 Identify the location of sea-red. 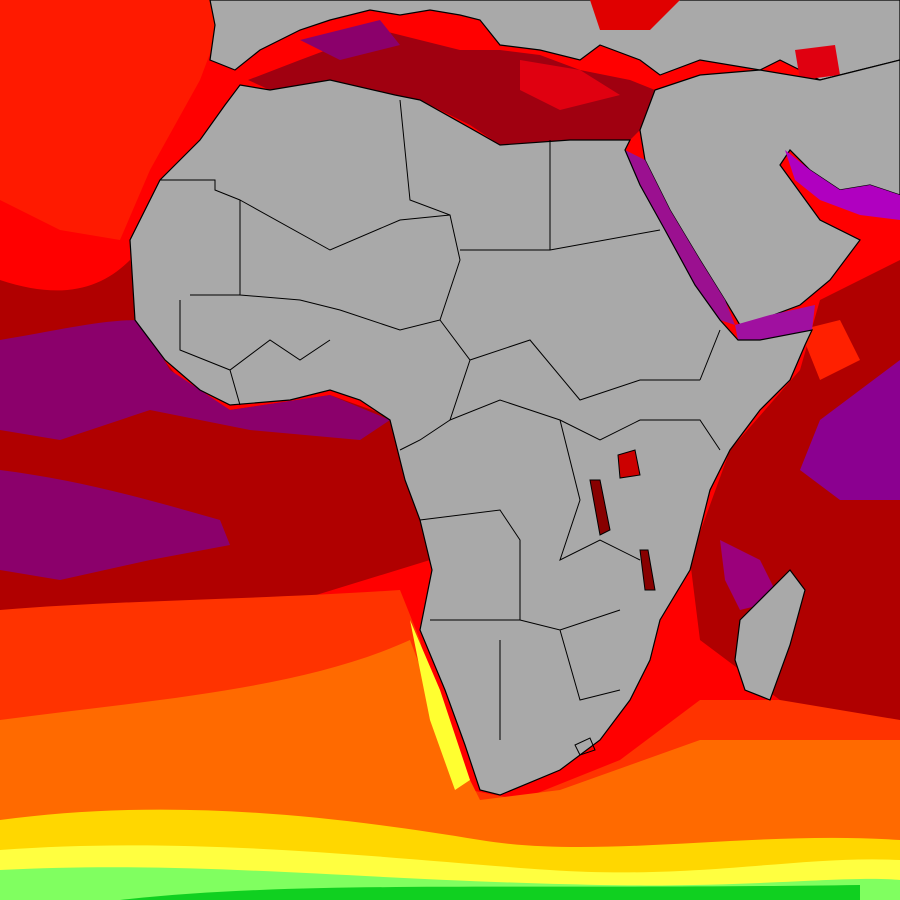
(680, 237).